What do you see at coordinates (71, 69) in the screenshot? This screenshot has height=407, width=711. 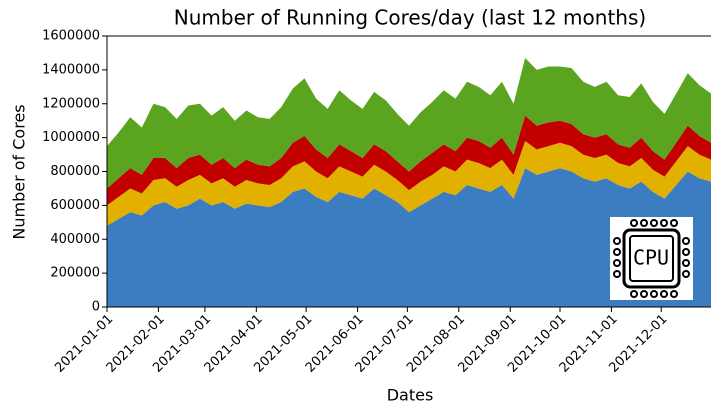 I see `y-tick-label: 1400000` at bounding box center [71, 69].